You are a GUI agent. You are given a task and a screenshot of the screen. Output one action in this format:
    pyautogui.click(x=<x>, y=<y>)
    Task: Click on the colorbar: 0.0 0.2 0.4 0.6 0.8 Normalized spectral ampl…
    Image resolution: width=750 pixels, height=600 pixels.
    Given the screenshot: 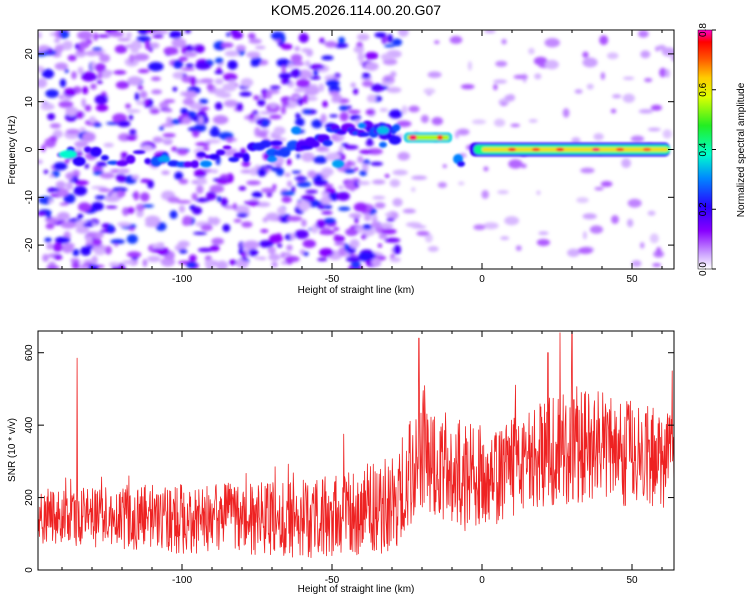 What is the action you would take?
    pyautogui.click(x=722, y=149)
    